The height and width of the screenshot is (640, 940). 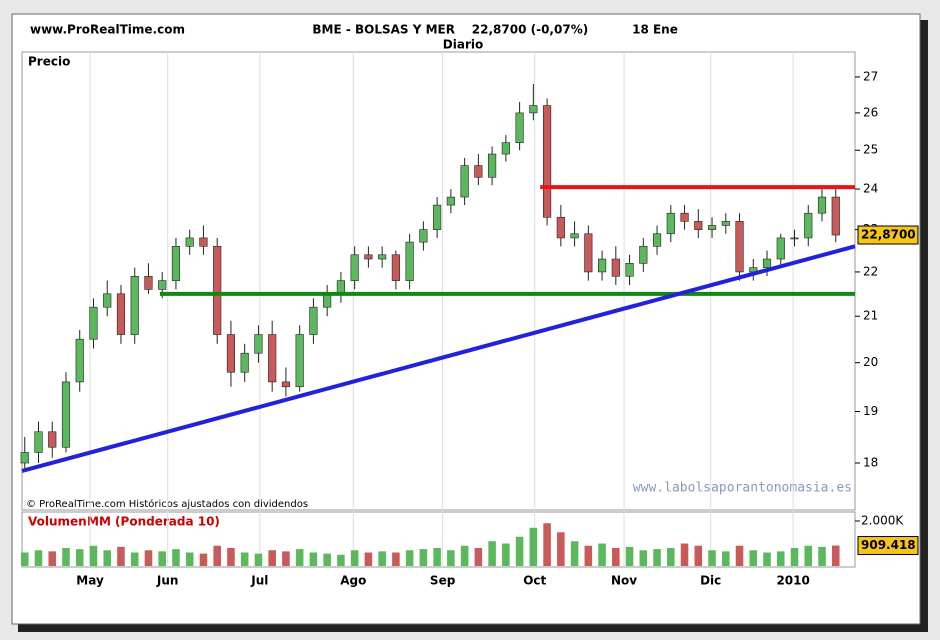 I want to click on y-tick-label: 26, so click(x=870, y=112).